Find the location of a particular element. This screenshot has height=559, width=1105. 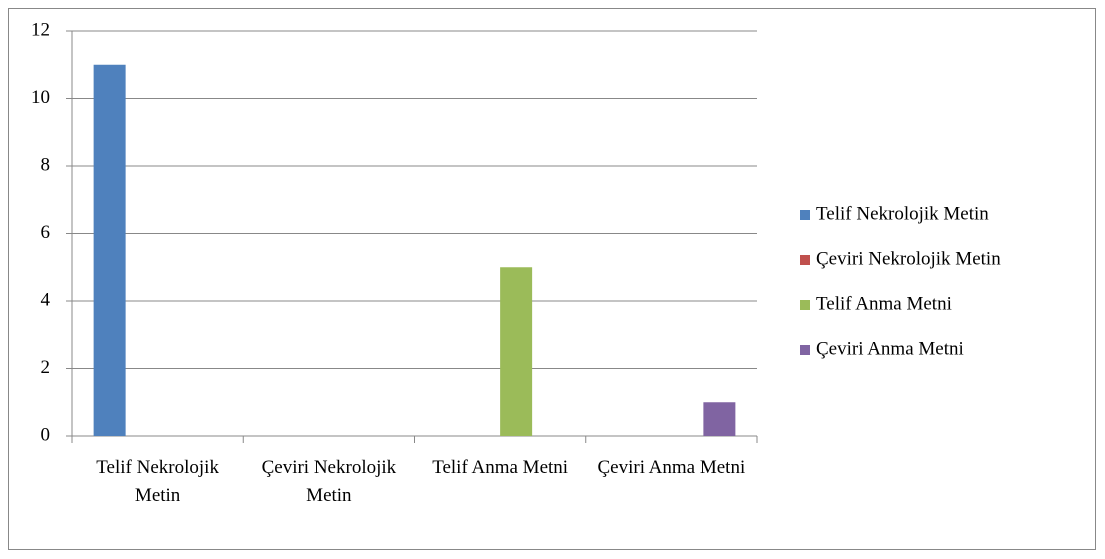

y-tick-label: 0 is located at coordinates (46, 434).